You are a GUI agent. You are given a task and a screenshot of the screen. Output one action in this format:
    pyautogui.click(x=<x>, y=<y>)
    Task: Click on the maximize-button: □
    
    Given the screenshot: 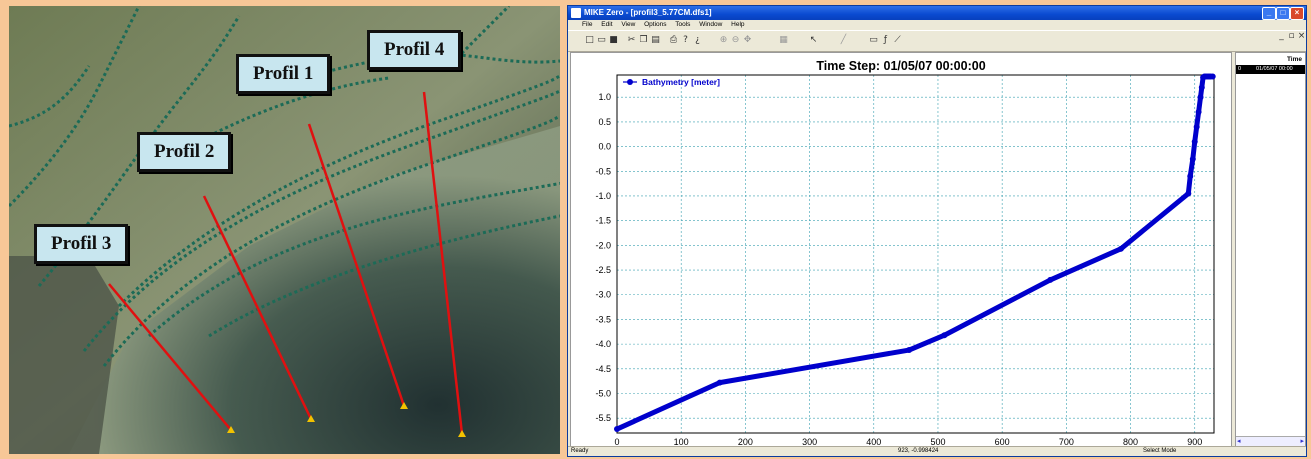 What is the action you would take?
    pyautogui.click(x=1283, y=13)
    